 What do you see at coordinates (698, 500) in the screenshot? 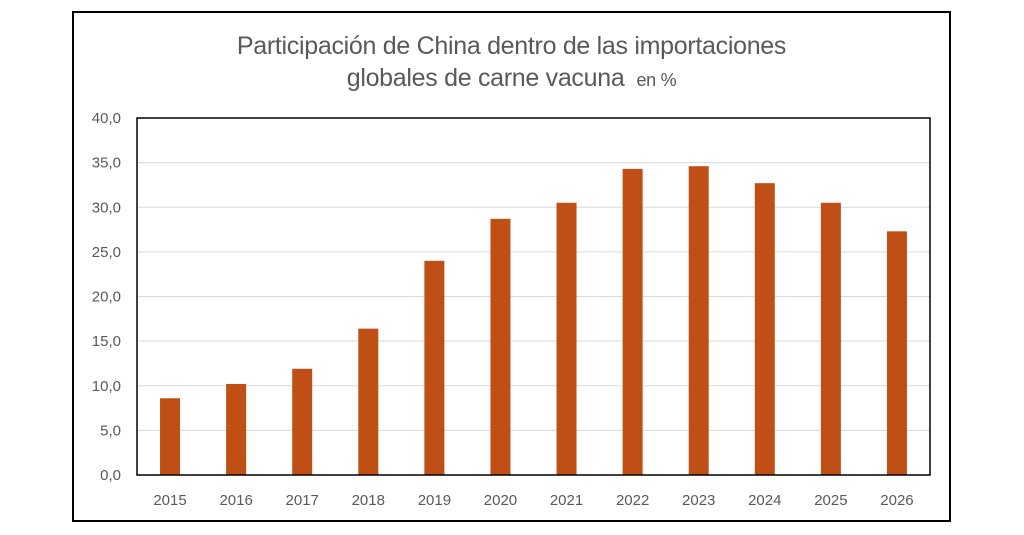
I see `x-tick-label: 2023` at bounding box center [698, 500].